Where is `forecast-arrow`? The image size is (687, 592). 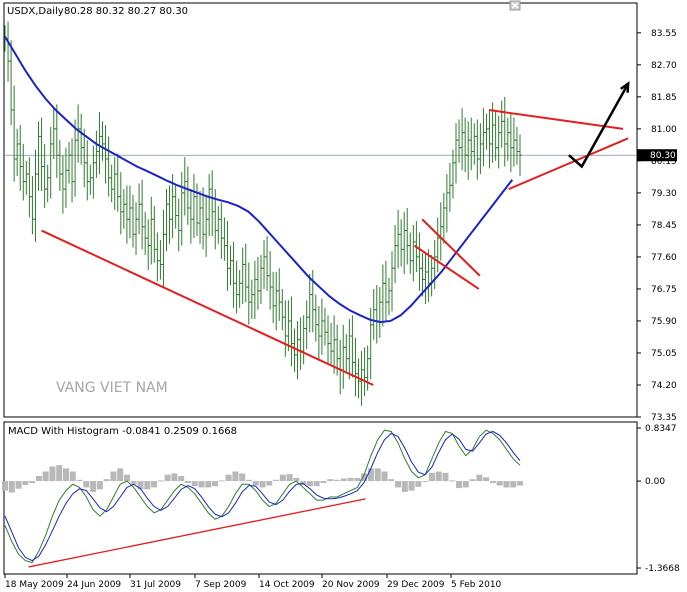 forecast-arrow is located at coordinates (599, 126).